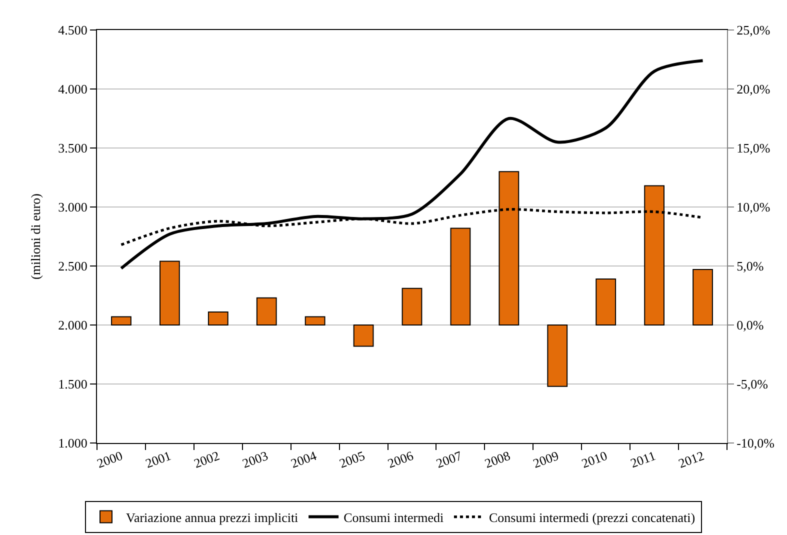  Describe the element at coordinates (750, 266) in the screenshot. I see `y2-tick-label: 5,0%` at that location.